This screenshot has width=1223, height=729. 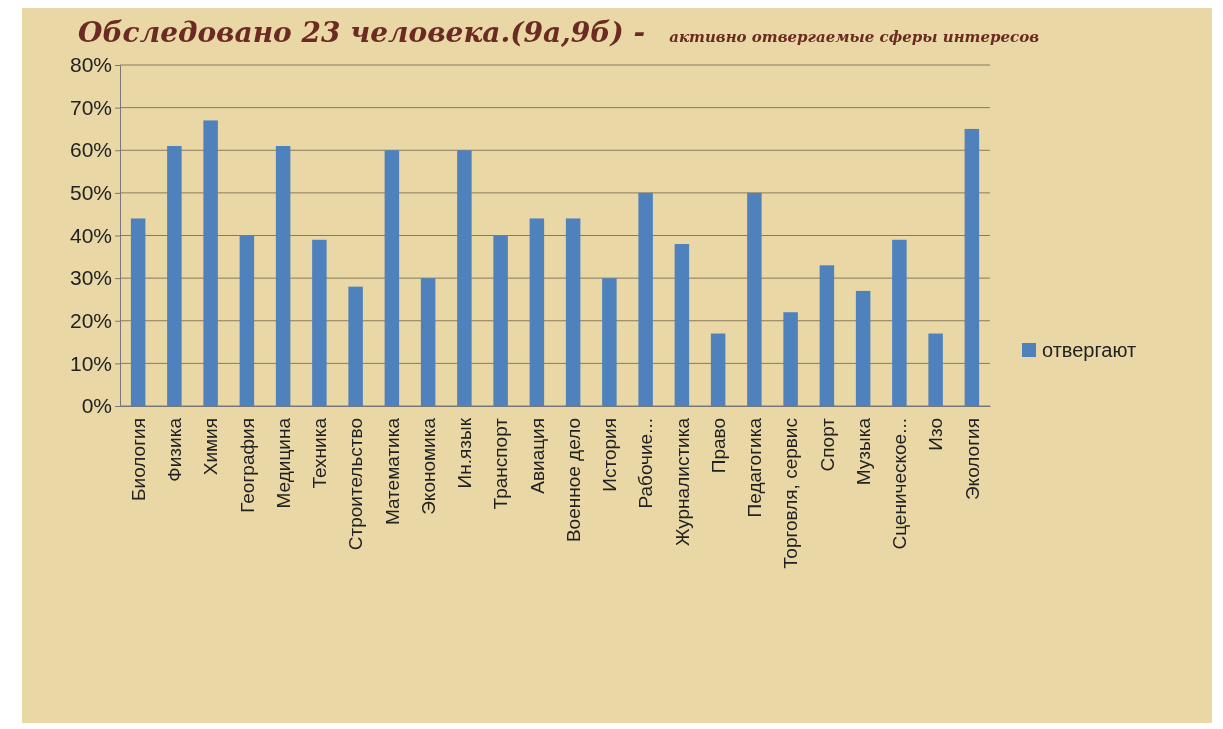 What do you see at coordinates (211, 447) in the screenshot?
I see `x-tick-label: Химия` at bounding box center [211, 447].